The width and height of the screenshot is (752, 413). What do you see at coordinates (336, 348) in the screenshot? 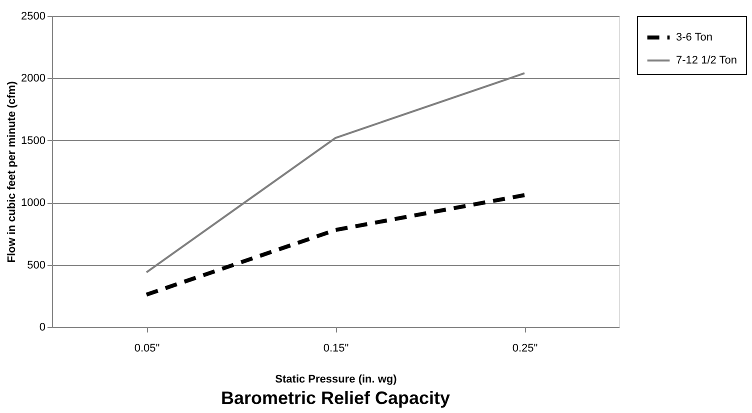
I see `x-tick-label: 0.15"` at bounding box center [336, 348].